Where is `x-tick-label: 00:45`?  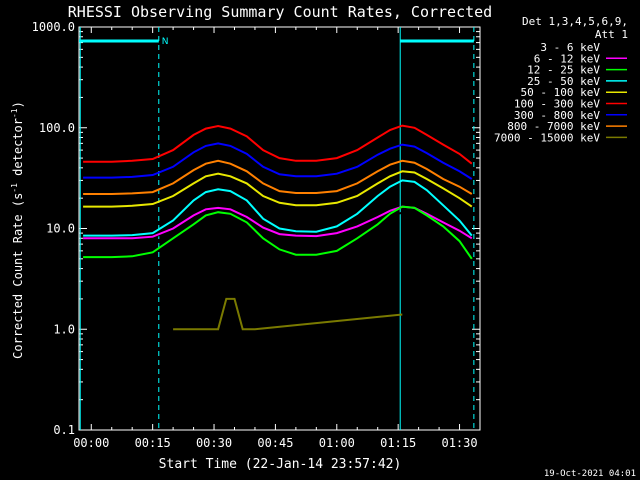 x-tick-label: 00:45 is located at coordinates (275, 443).